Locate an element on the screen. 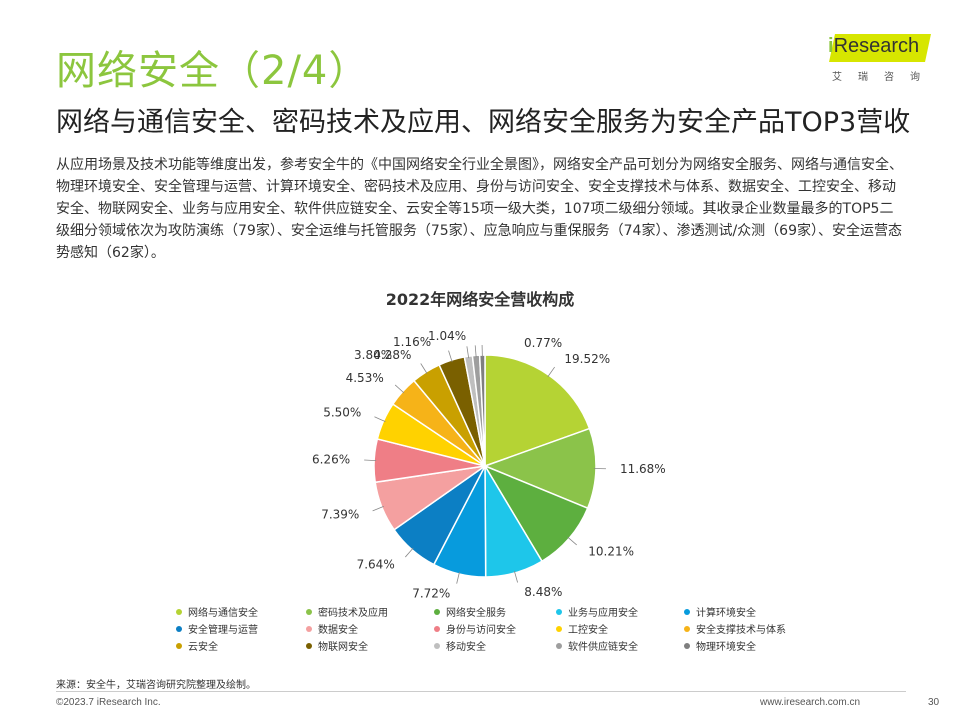 The width and height of the screenshot is (960, 720). data-label-12: 3.80% is located at coordinates (373, 355).